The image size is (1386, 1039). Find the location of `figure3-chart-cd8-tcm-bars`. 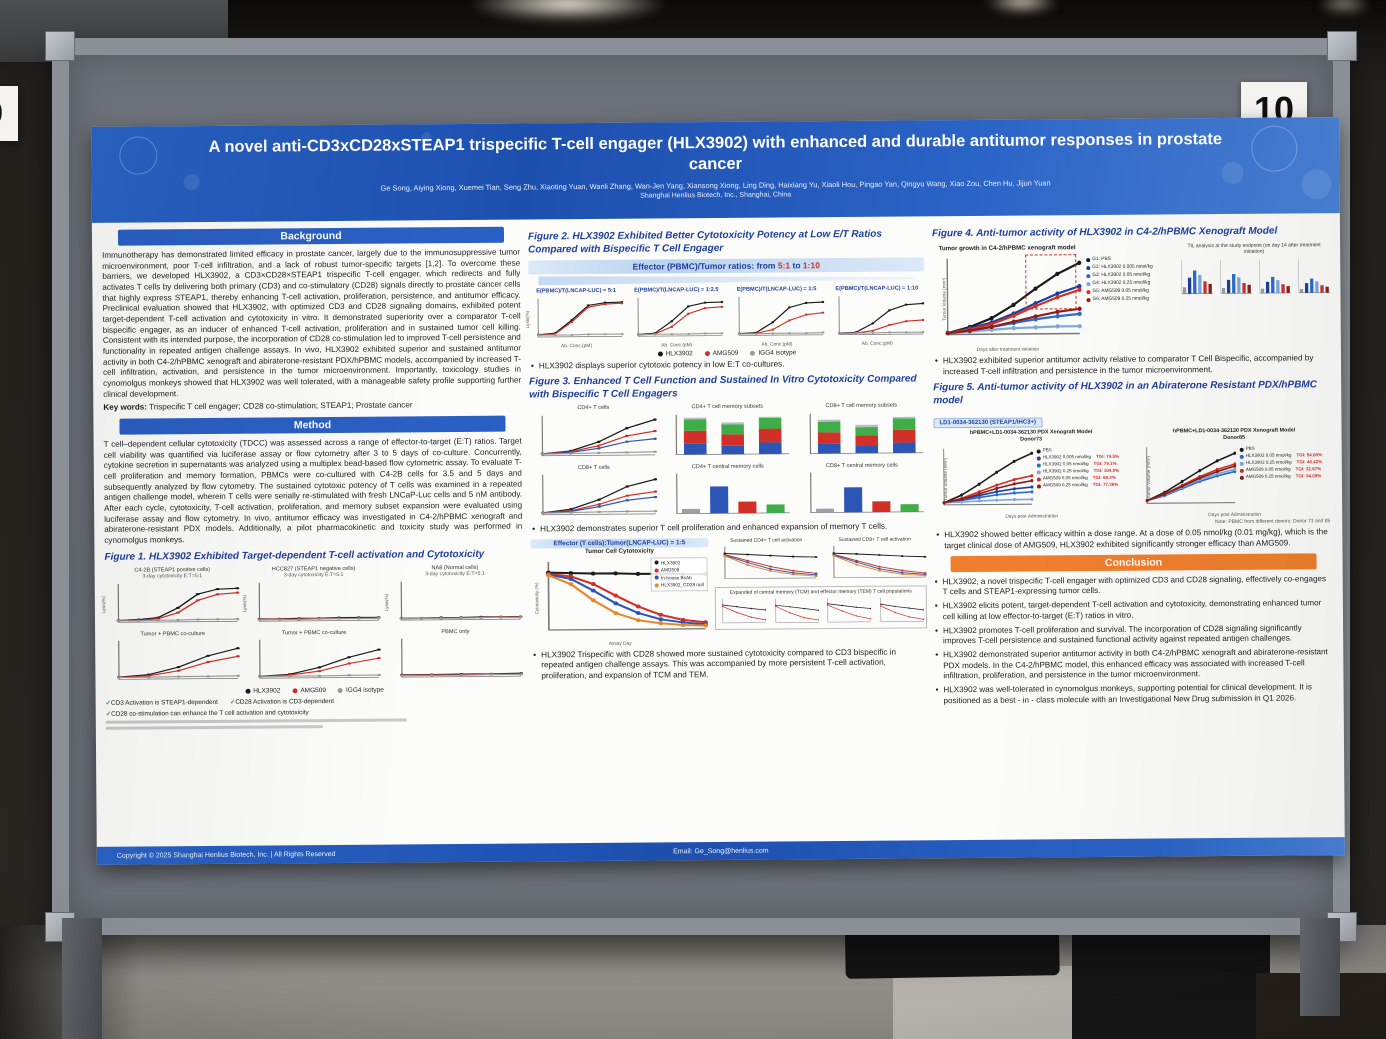

figure3-chart-cd8-tcm-bars is located at coordinates (862, 494).